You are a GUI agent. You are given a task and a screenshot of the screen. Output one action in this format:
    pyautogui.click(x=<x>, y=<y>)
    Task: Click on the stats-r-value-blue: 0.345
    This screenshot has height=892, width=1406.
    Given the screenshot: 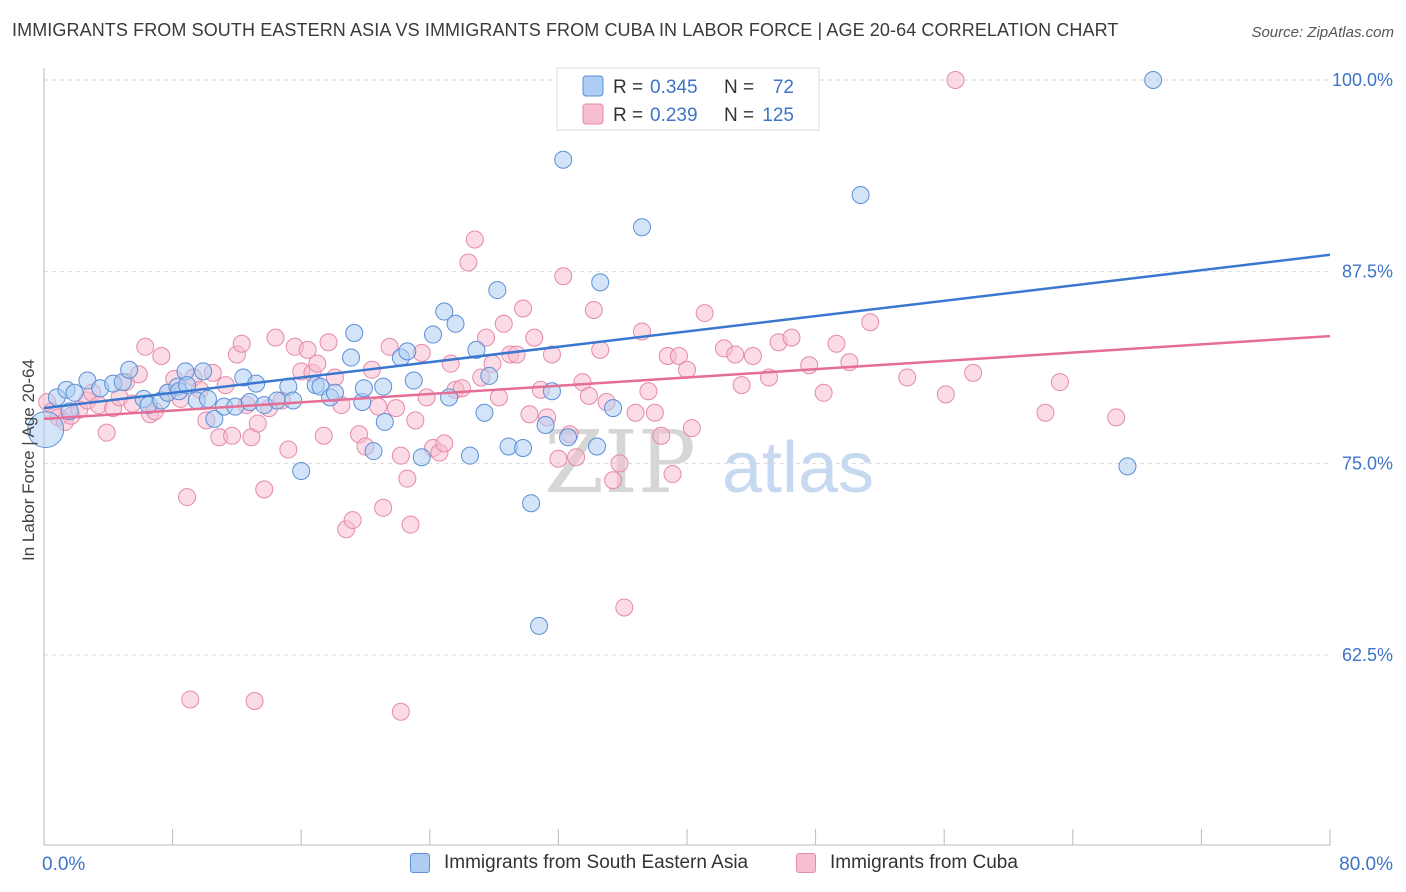 What is the action you would take?
    pyautogui.click(x=674, y=87)
    